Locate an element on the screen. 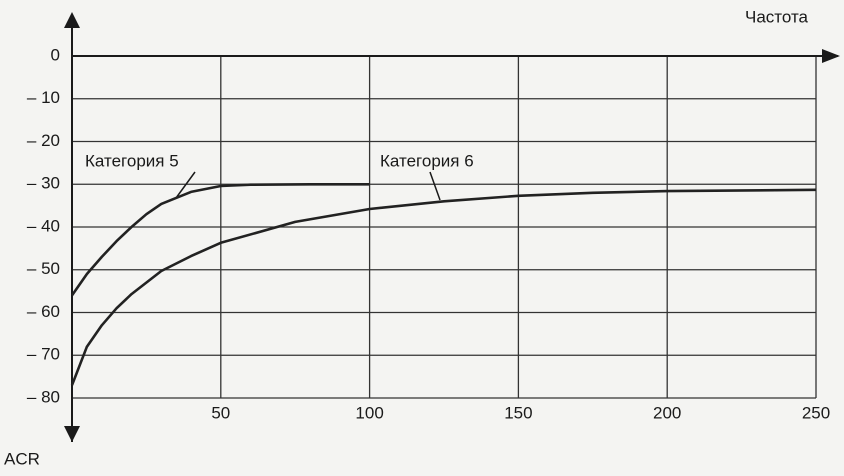  x-axis-arrow is located at coordinates (831, 56).